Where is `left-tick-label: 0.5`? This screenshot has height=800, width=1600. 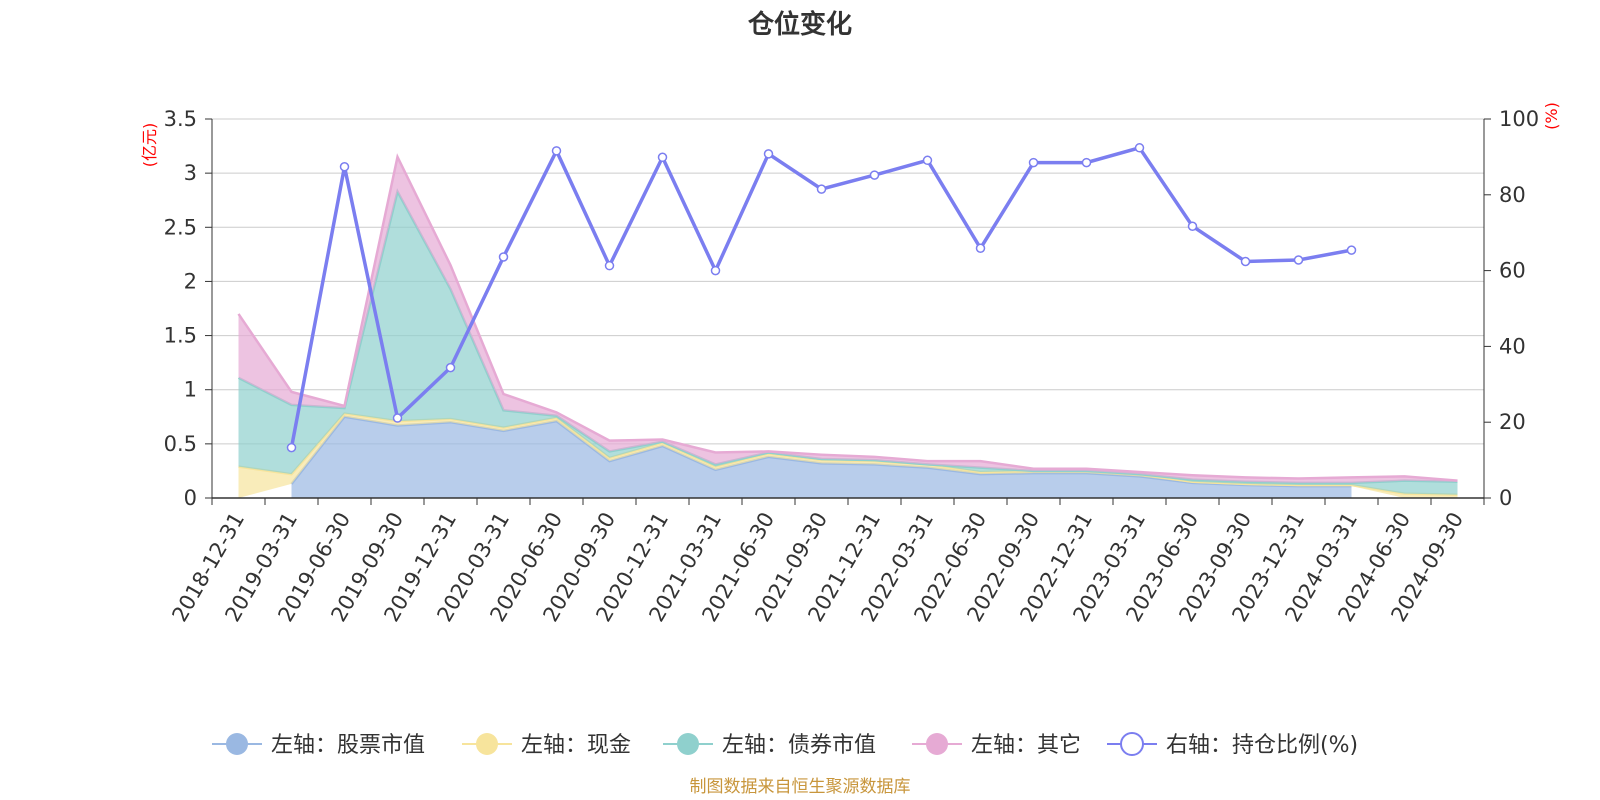
left-tick-label: 0.5 is located at coordinates (180, 444).